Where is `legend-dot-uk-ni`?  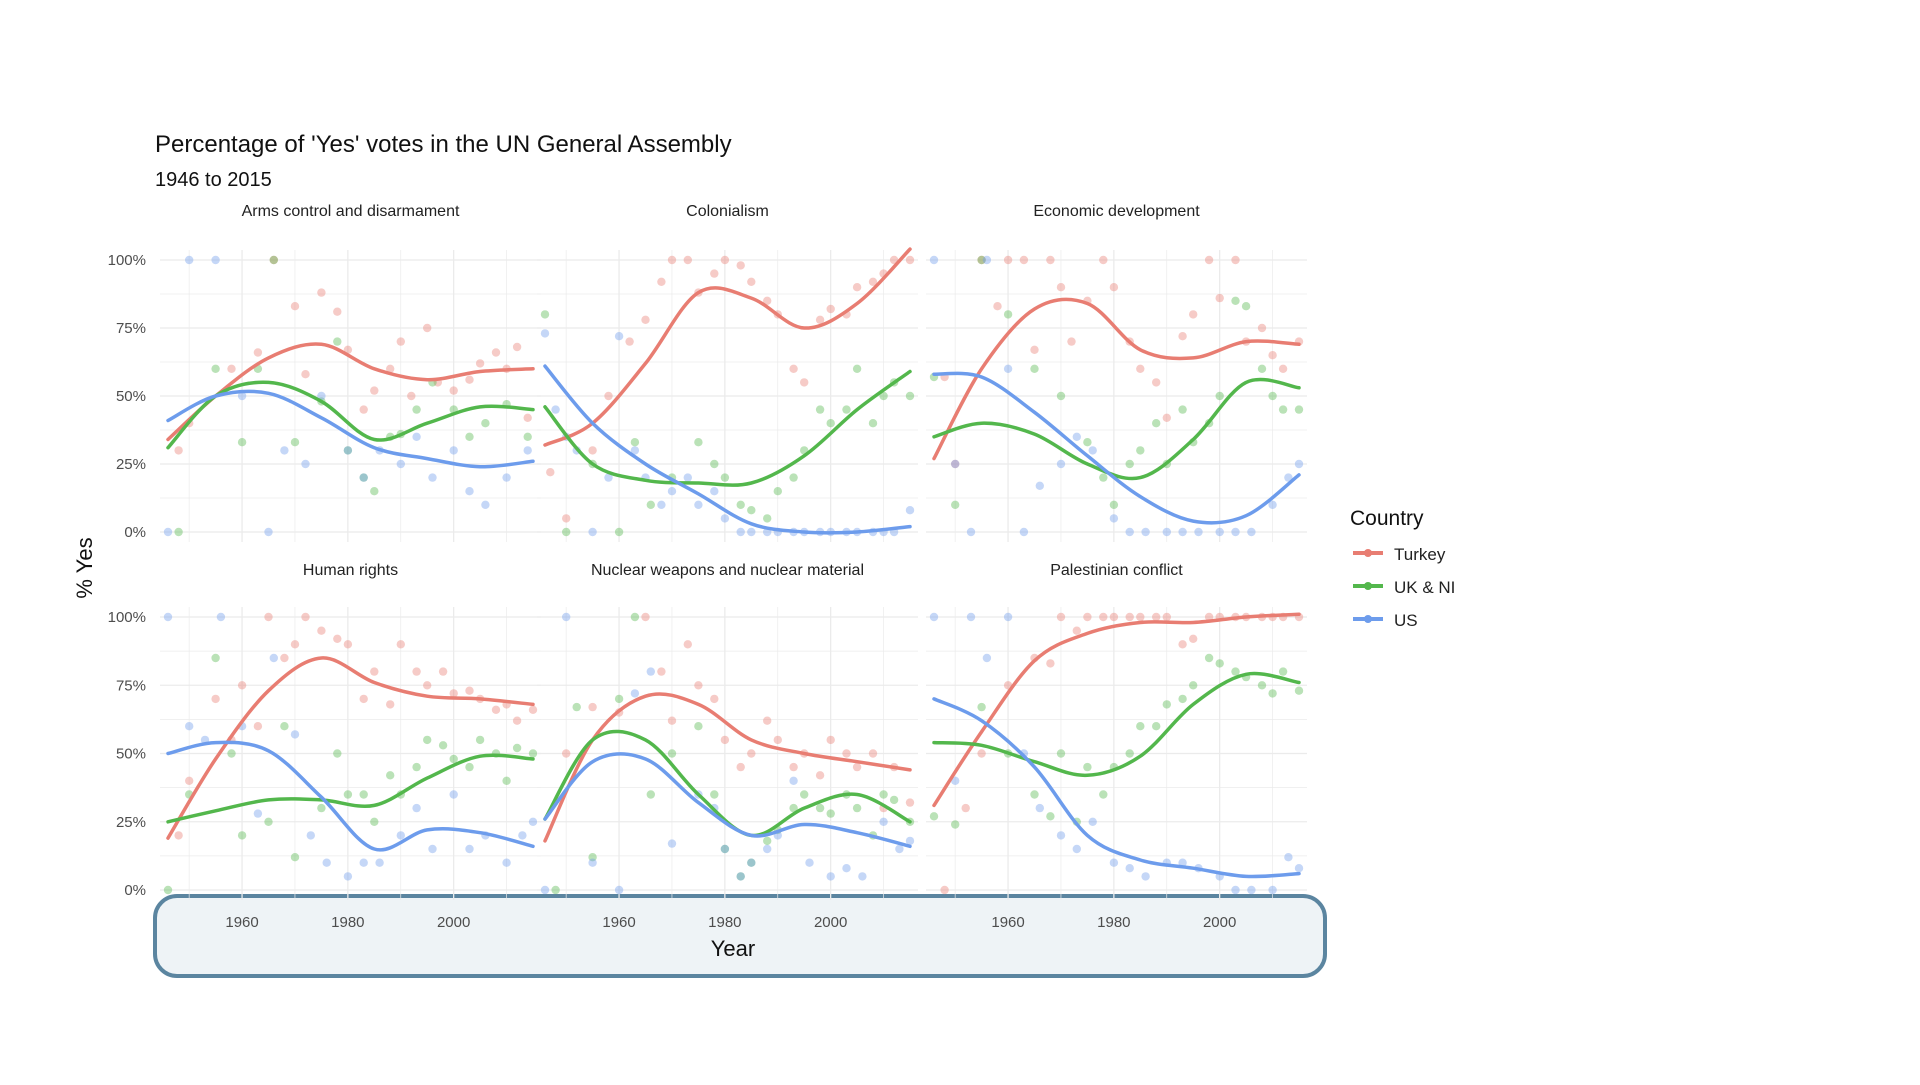
legend-dot-uk-ni is located at coordinates (1368, 586).